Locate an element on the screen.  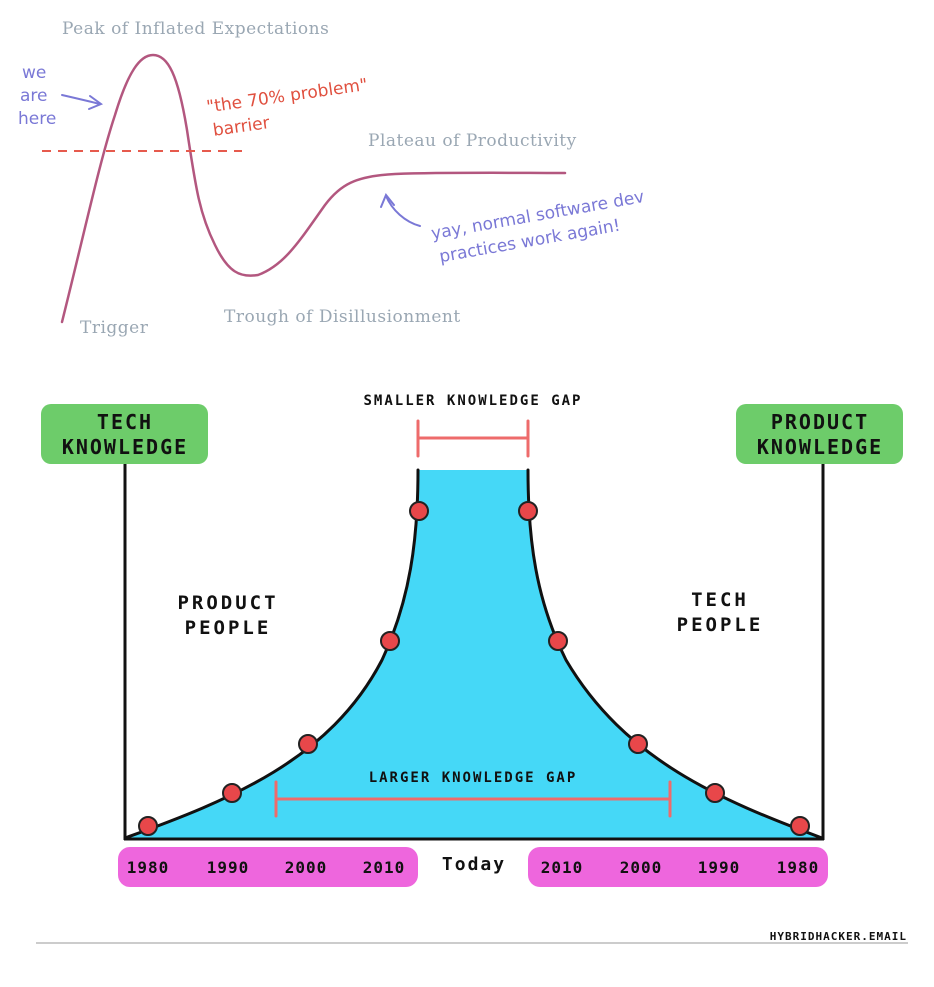
product-knowledge-box is located at coordinates (819, 434).